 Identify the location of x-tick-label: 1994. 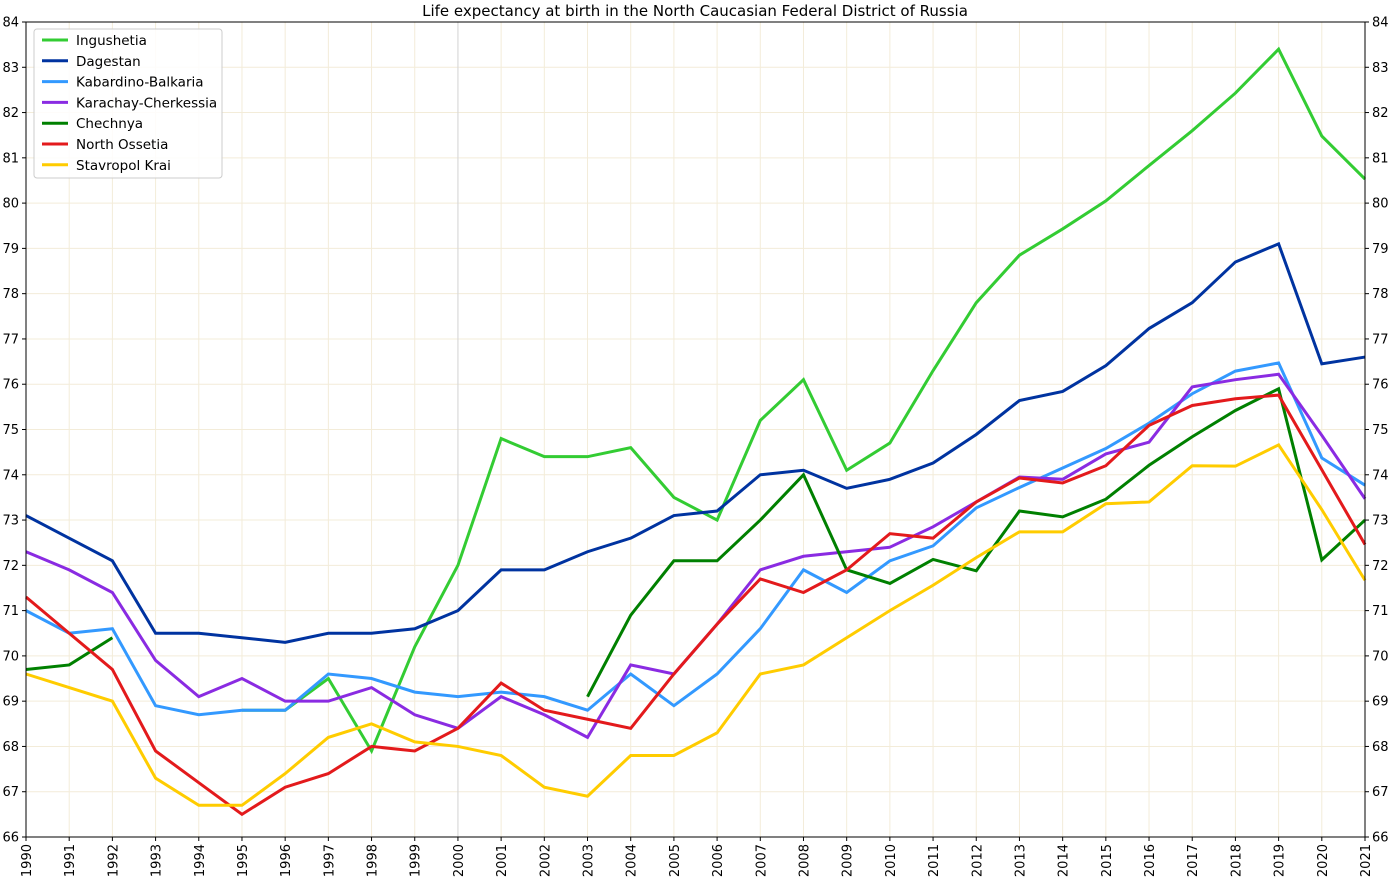
(200, 860).